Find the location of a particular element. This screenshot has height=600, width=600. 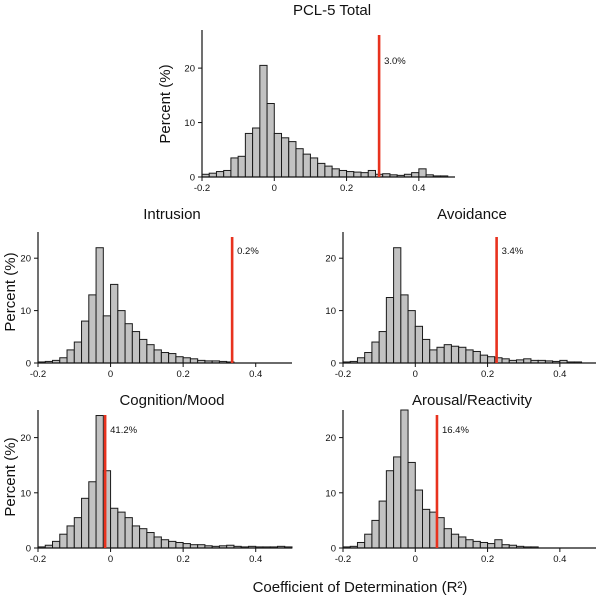

reference-percent-label: 41.2% is located at coordinates (123, 430).